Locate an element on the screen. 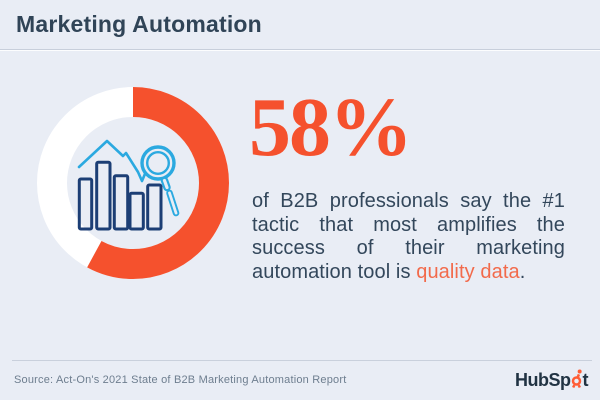 Image resolution: width=600 pixels, height=400 pixels. magnifier-icon is located at coordinates (160, 181).